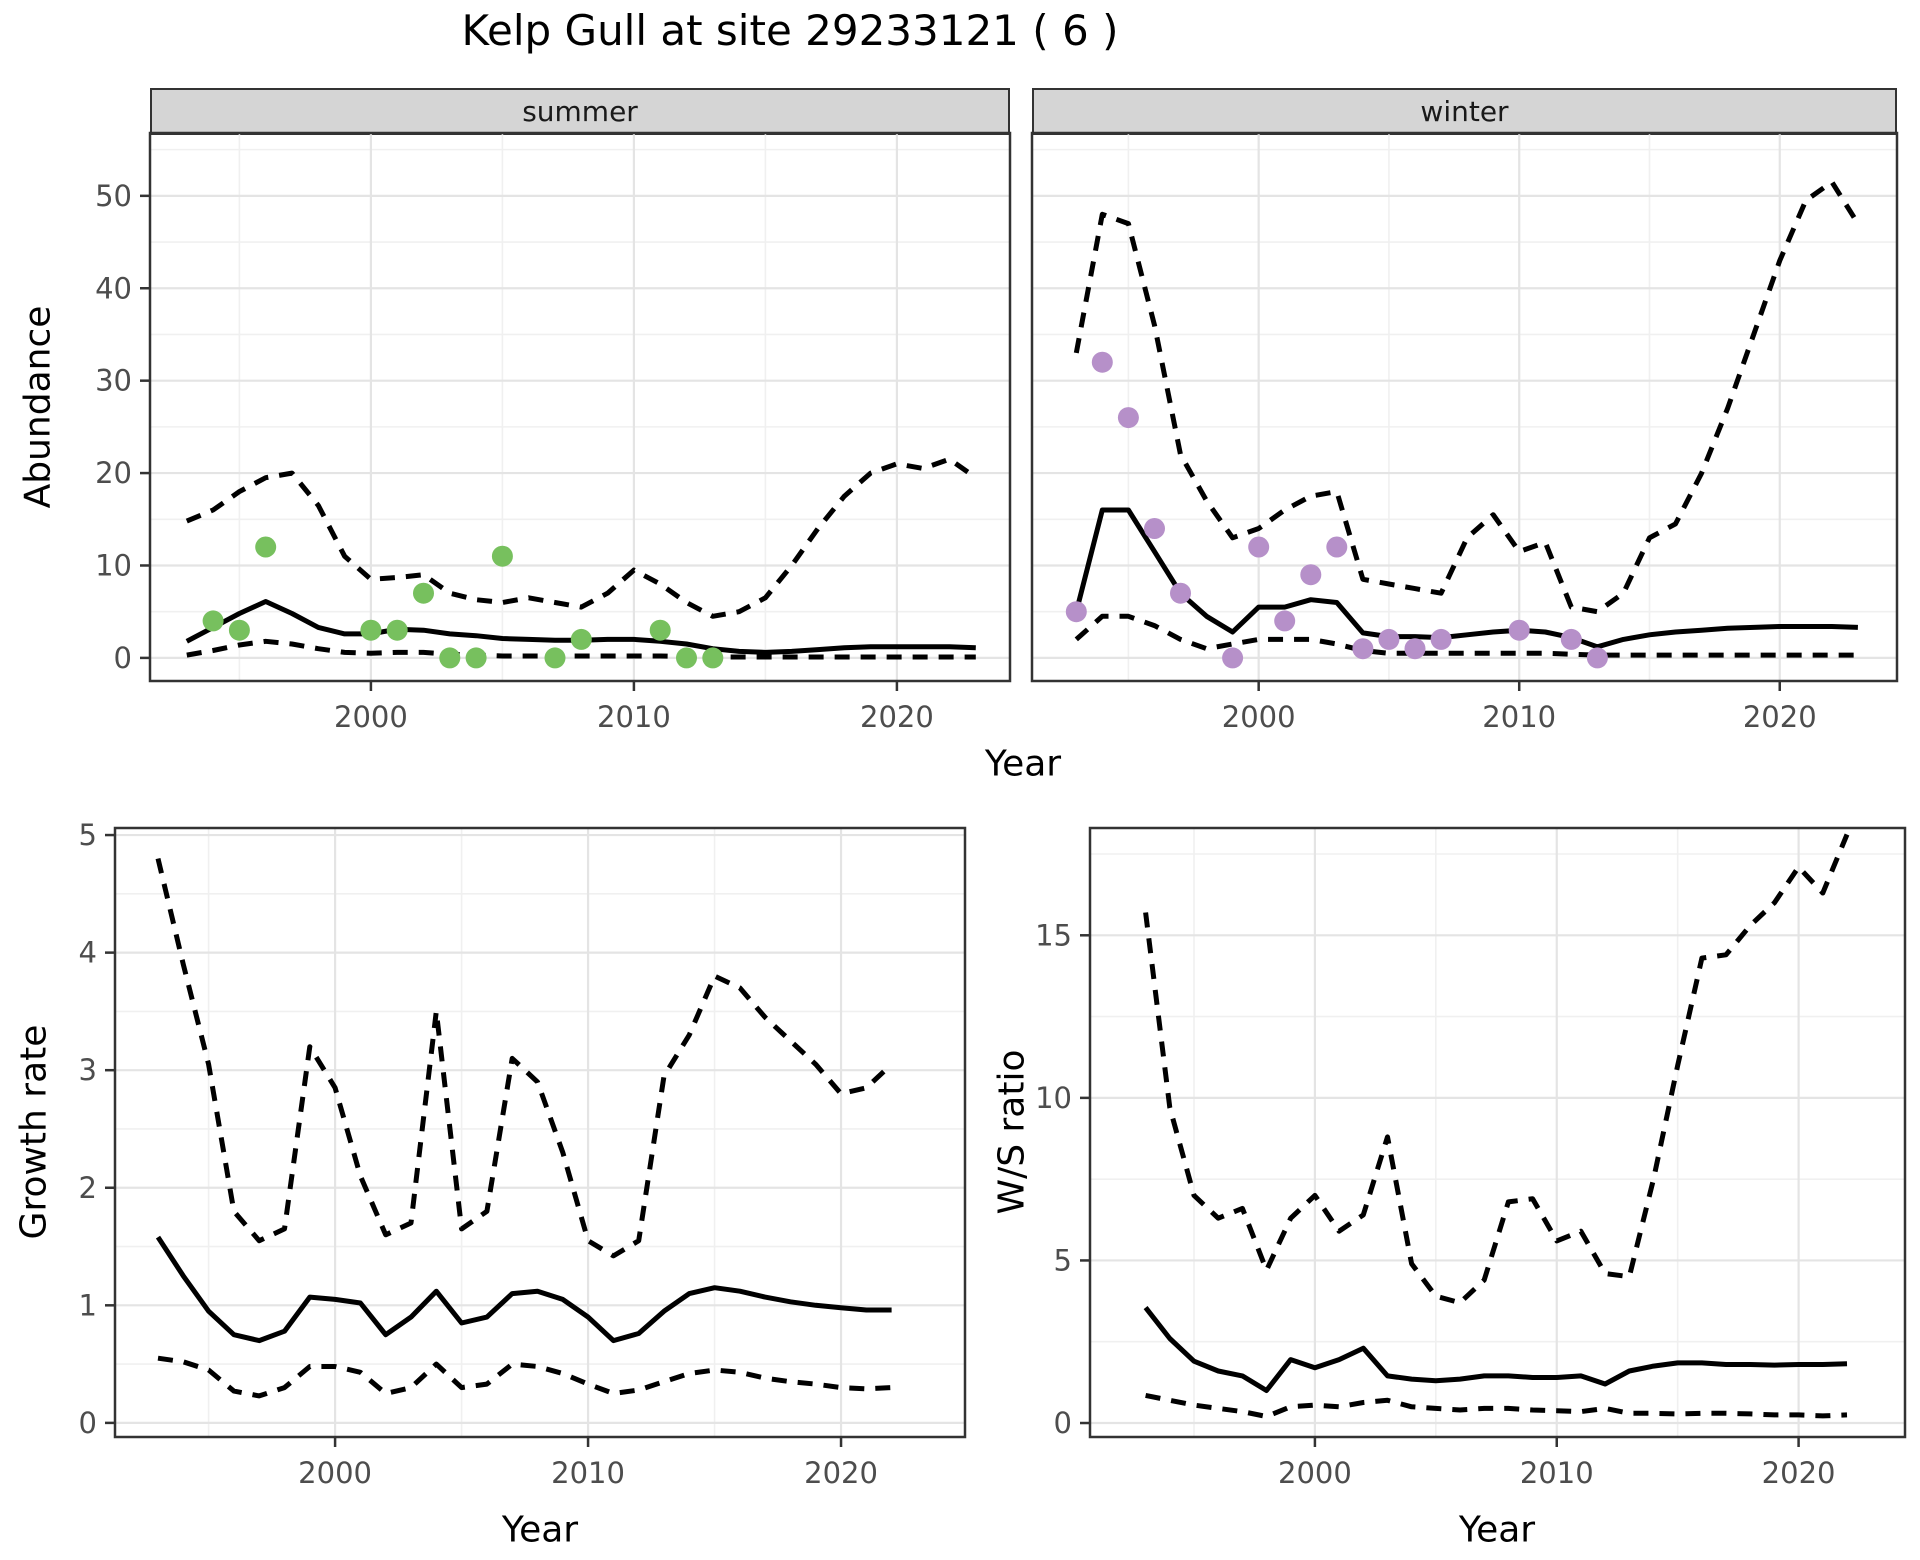 The width and height of the screenshot is (1920, 1560). What do you see at coordinates (34, 1132) in the screenshot?
I see `growth-rate-axis-title: Growth rate` at bounding box center [34, 1132].